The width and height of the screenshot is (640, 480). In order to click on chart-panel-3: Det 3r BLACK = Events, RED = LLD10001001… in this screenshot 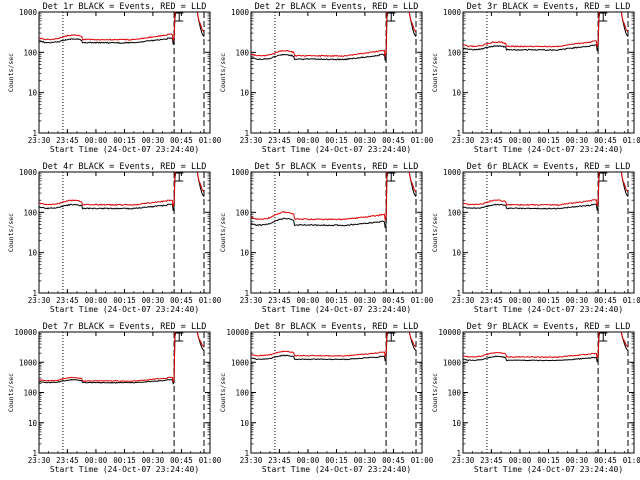, I will do `click(535, 78)`.